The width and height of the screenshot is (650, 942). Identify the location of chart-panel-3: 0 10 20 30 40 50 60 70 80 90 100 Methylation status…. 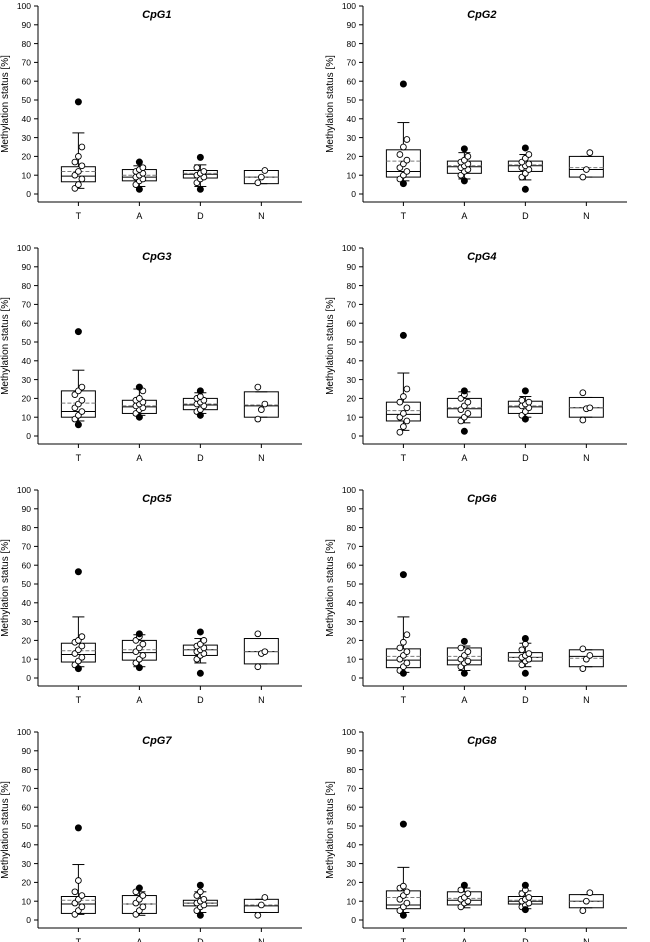
(151, 353).